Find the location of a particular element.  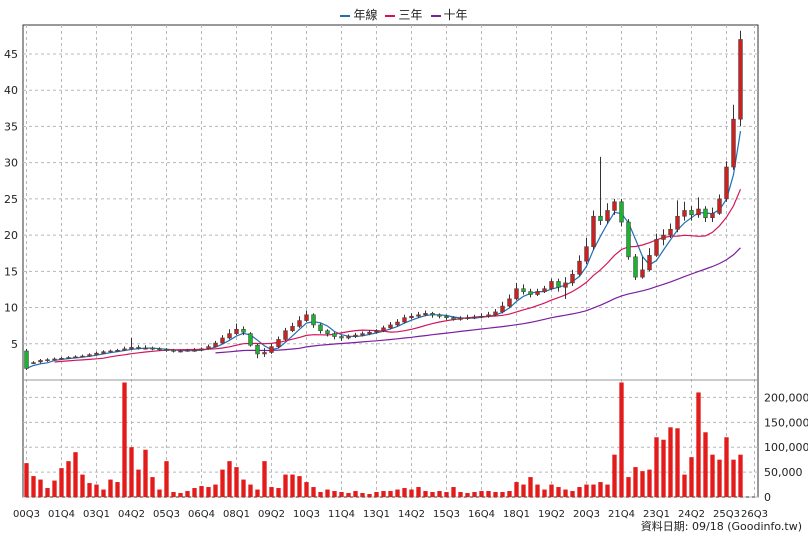

price-tick-label: 25 is located at coordinates (11, 199).